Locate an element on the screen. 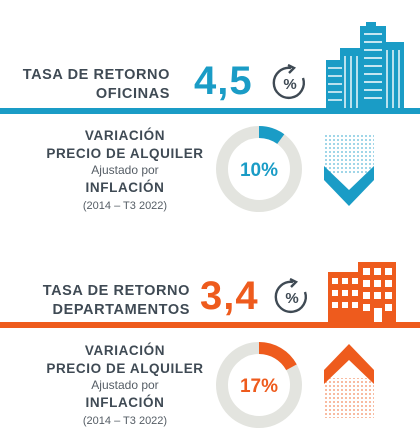  apartments-title-line1: TASA DE RETORNO is located at coordinates (116, 291).